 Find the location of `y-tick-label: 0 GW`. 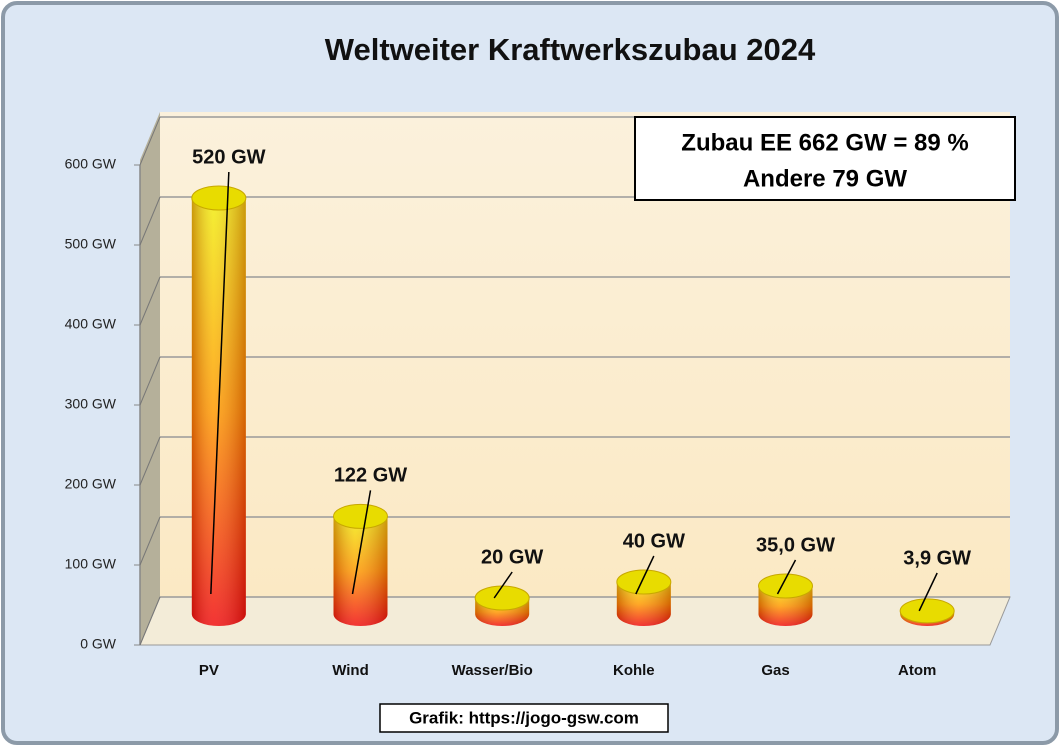

y-tick-label: 0 GW is located at coordinates (98, 644).